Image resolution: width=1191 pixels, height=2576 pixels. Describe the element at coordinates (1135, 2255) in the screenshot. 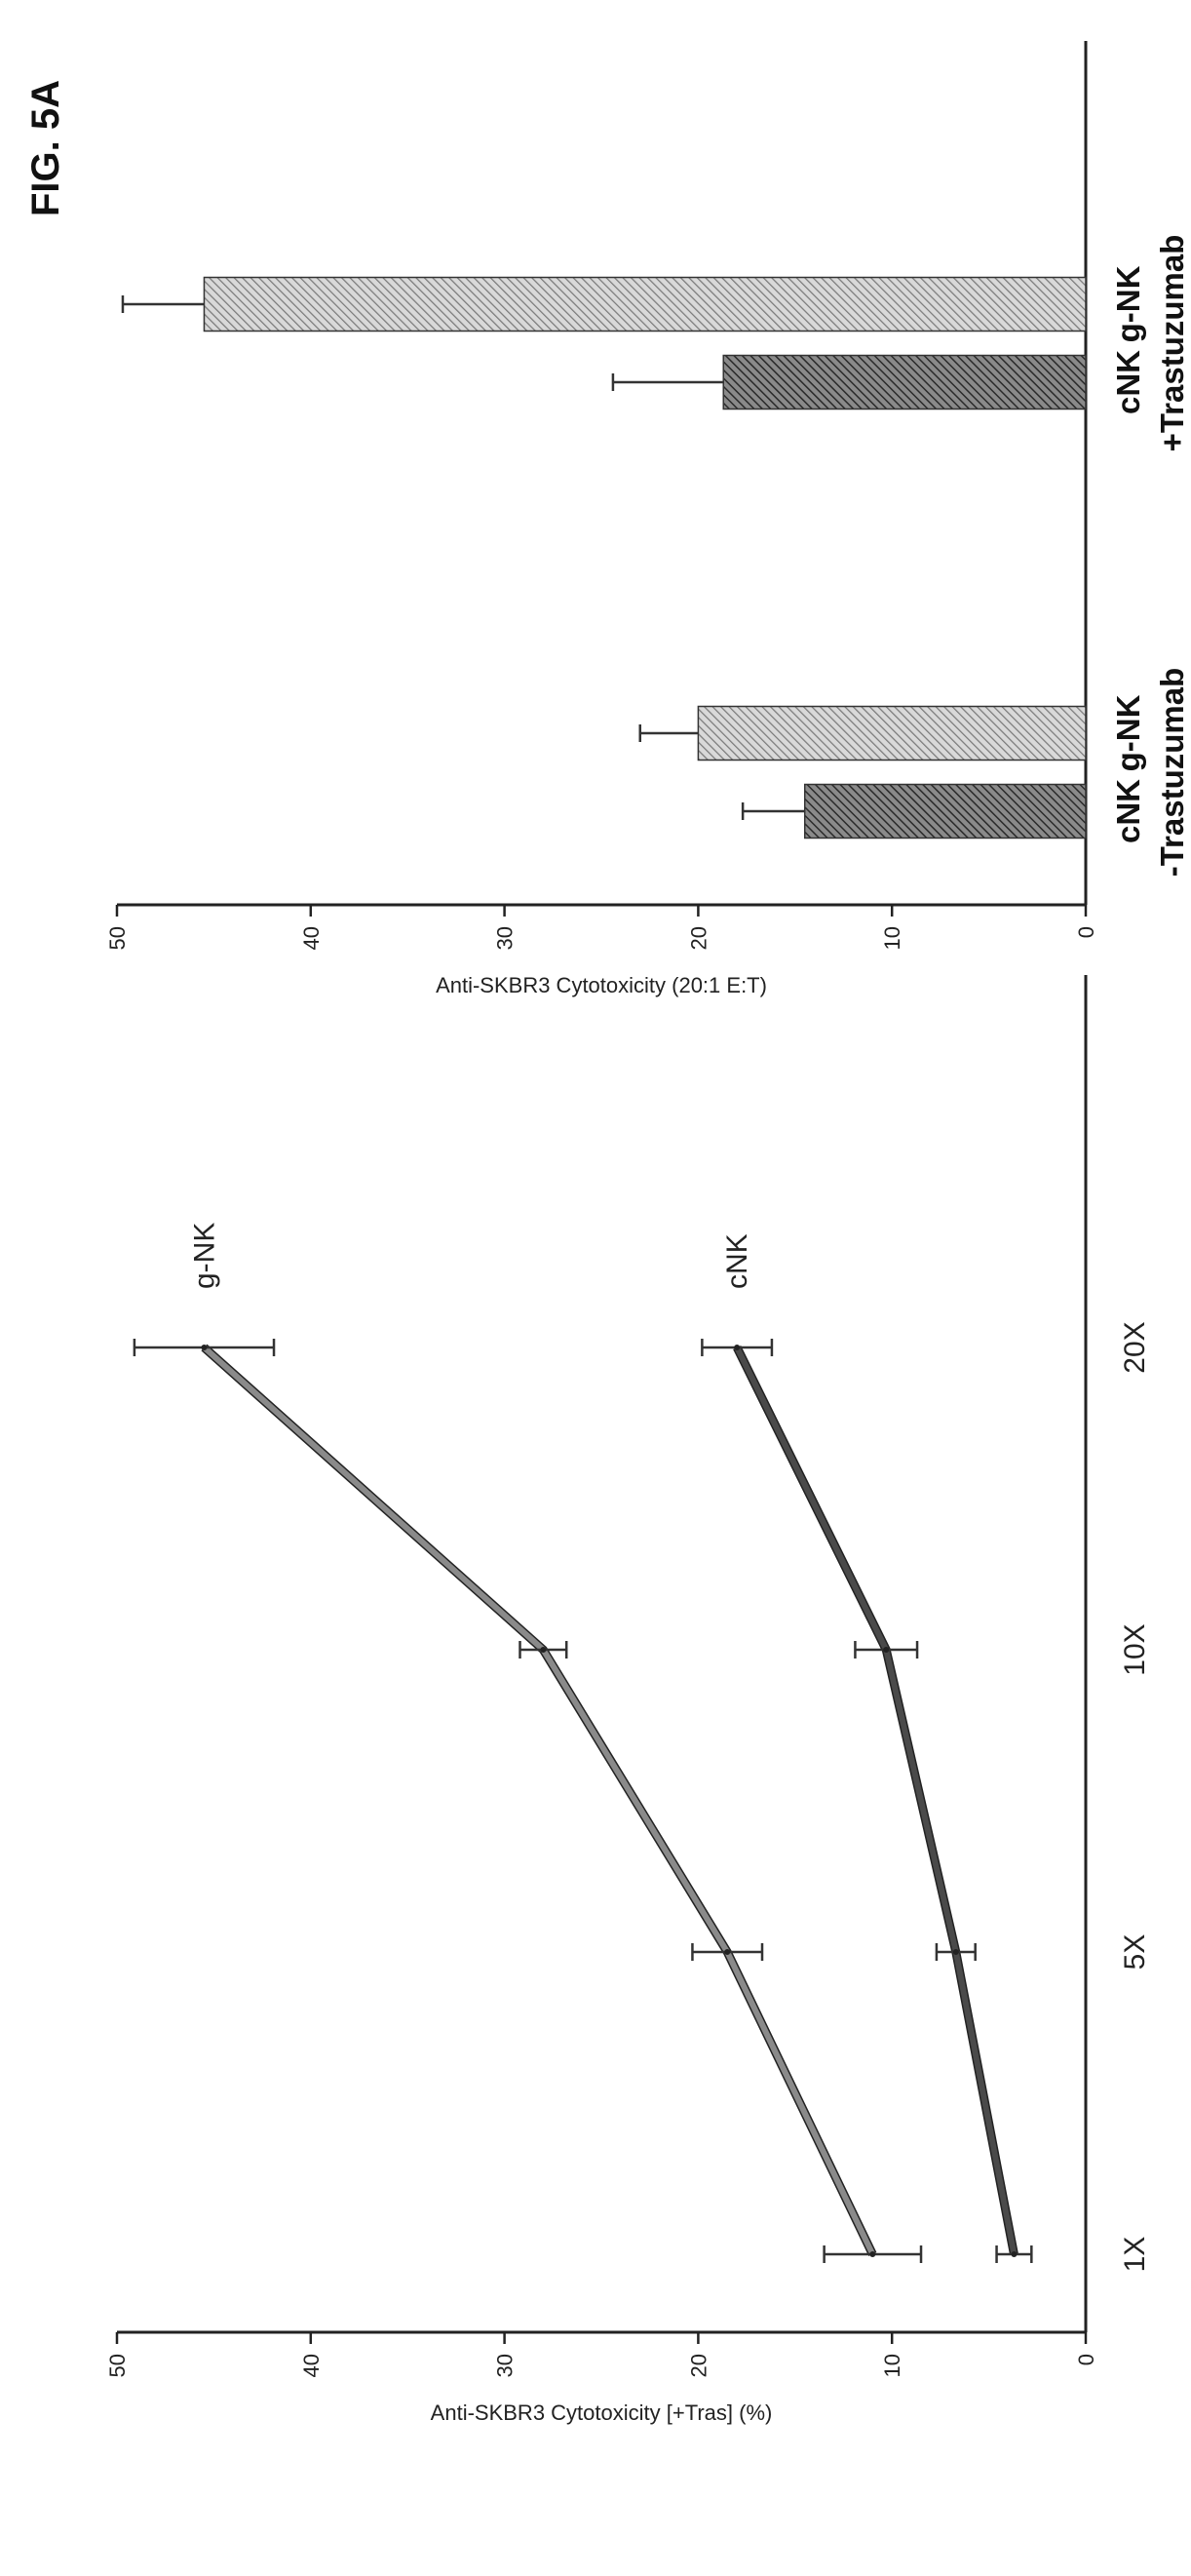

I see `line-x-tick-label: 1X` at that location.